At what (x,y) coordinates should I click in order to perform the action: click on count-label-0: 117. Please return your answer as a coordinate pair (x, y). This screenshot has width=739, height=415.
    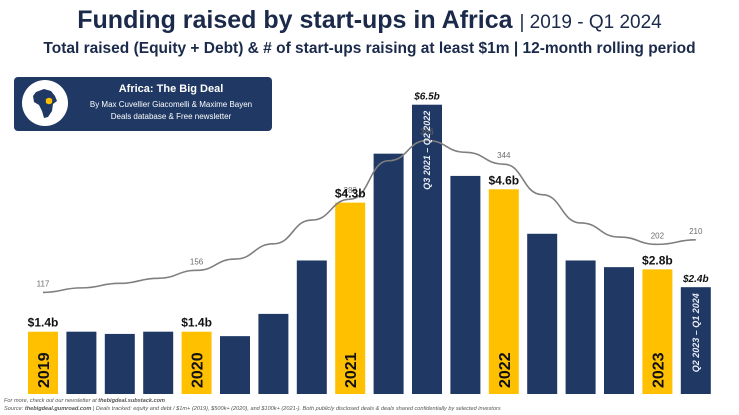
    Looking at the image, I should click on (43, 283).